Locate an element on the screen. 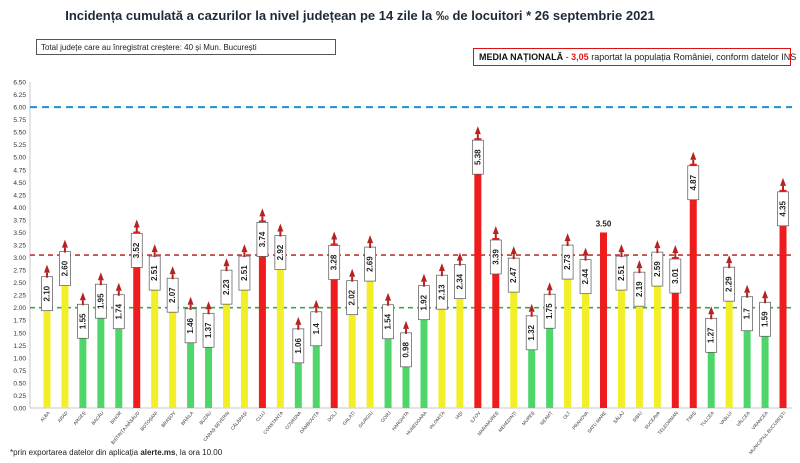 This screenshot has width=800, height=463. x-tick-label: BRĂILA is located at coordinates (187, 417).